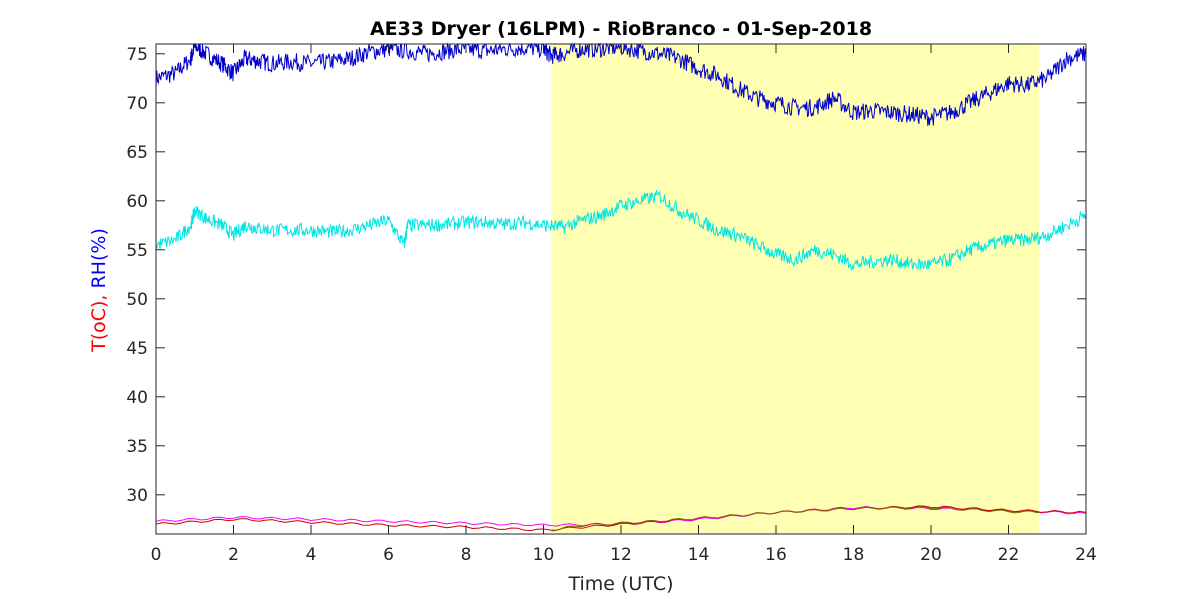 Image resolution: width=1200 pixels, height=600 pixels. I want to click on x-tick-label: 10, so click(544, 555).